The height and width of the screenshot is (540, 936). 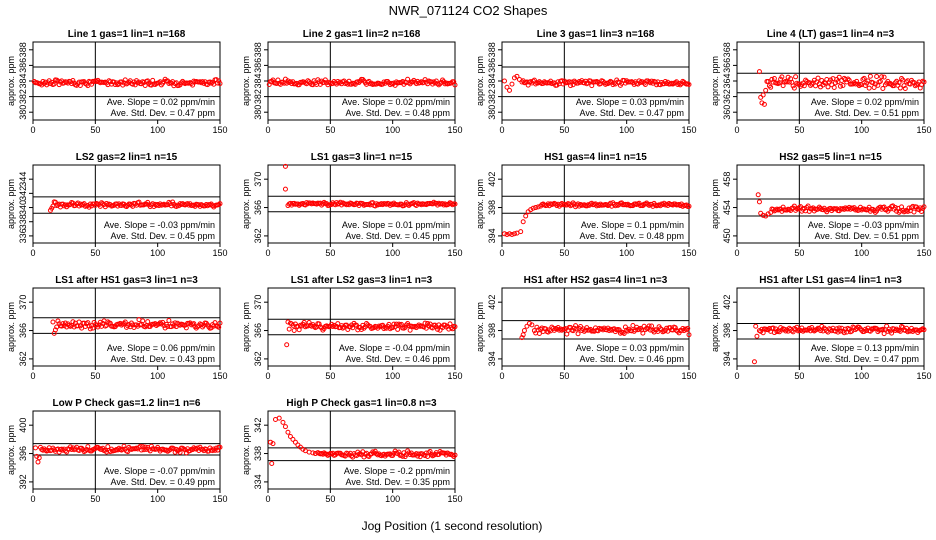 I want to click on std-dev-annotation: Ave. Std. Dev. = 0.45 ppm, so click(x=398, y=236).